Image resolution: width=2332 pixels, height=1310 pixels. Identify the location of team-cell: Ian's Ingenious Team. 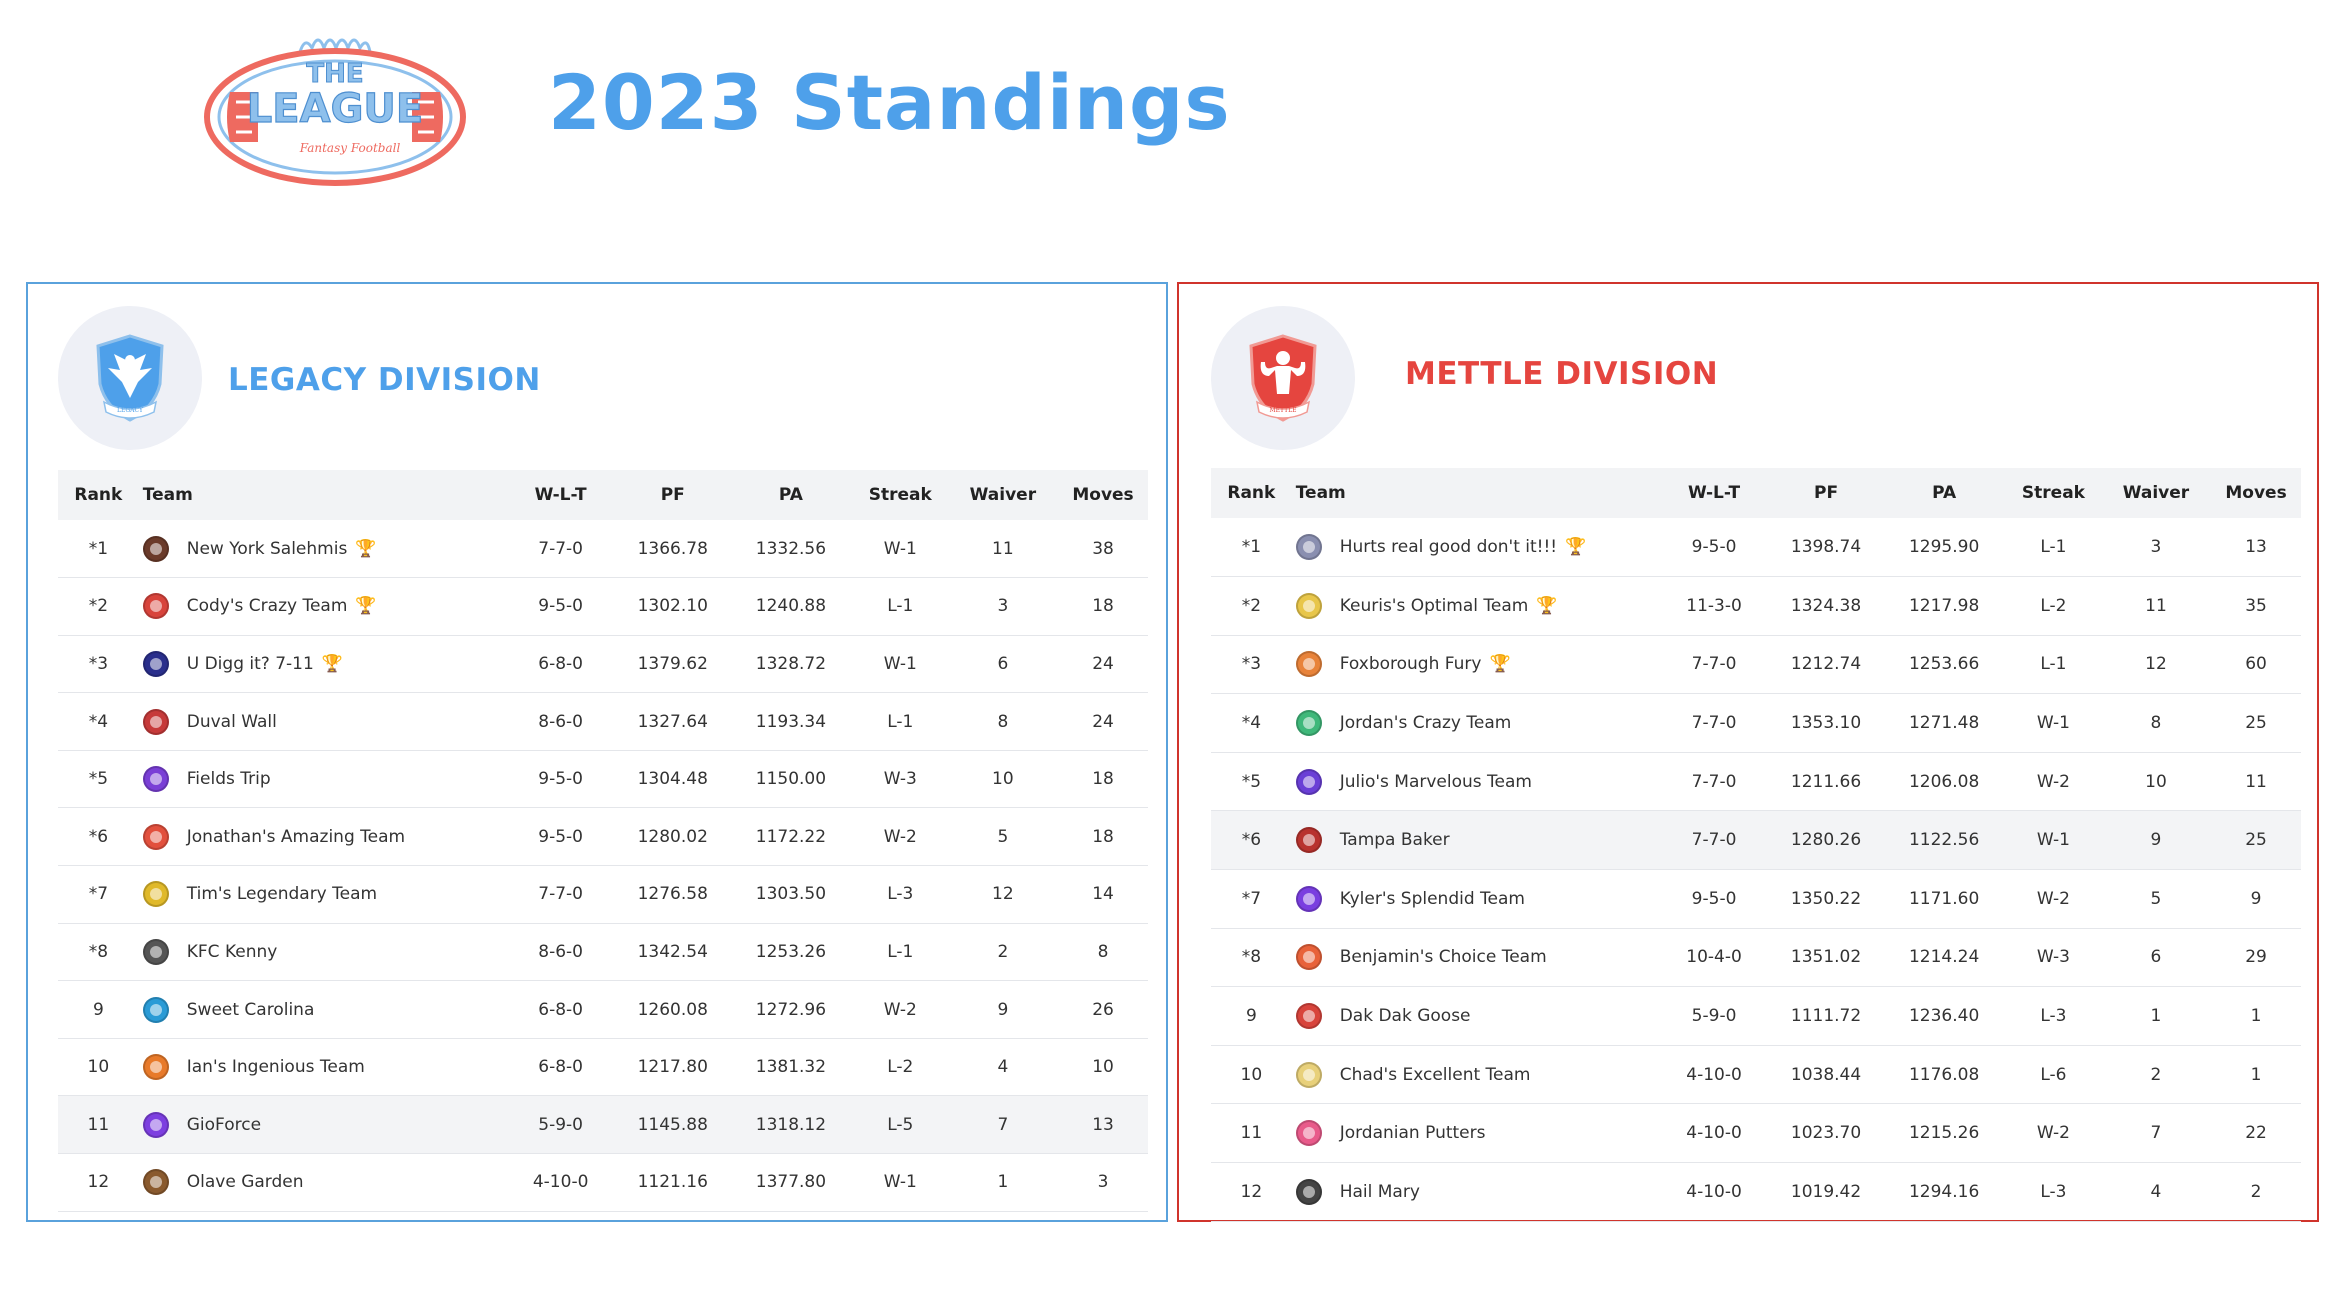
(322, 1067).